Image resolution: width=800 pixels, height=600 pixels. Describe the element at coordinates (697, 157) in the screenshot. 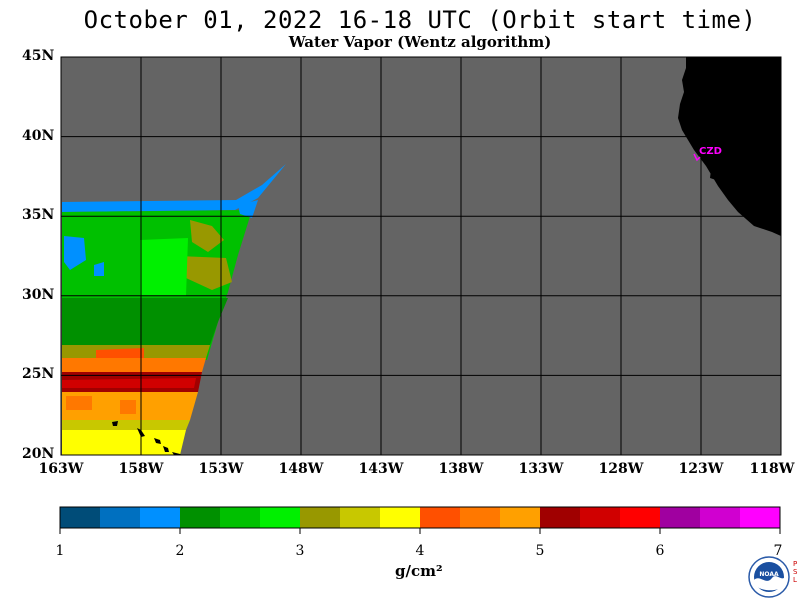

I see `station-marker` at that location.